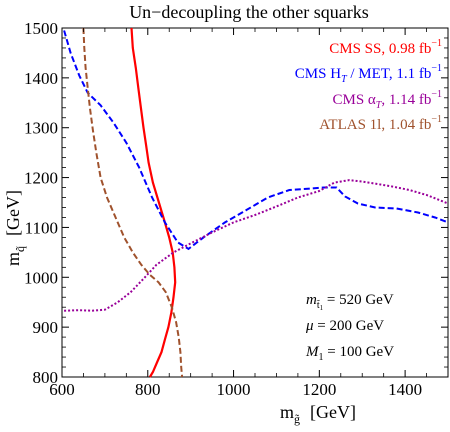  What do you see at coordinates (20, 249) in the screenshot?
I see `y-axis-label-sub: q̃` at bounding box center [20, 249].